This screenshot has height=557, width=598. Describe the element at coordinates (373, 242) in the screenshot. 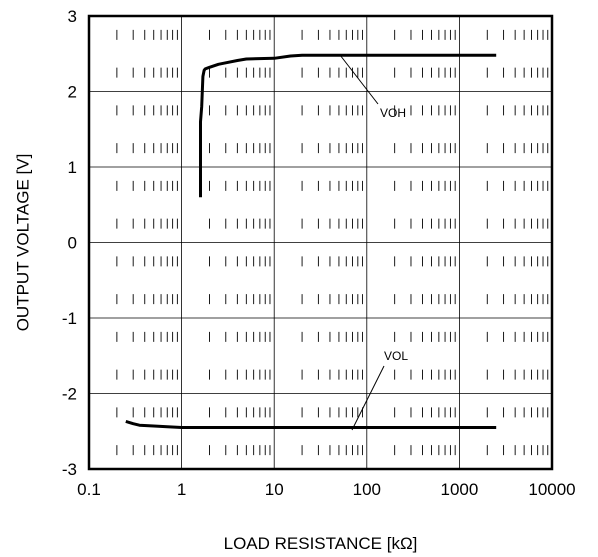

I see `annotations: VOH VOL` at that location.